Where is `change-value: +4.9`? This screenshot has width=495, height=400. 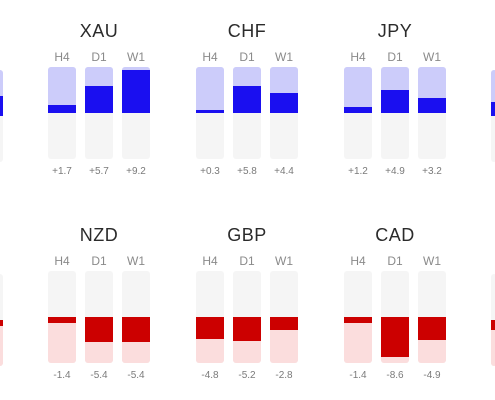
change-value: +4.9 is located at coordinates (395, 171).